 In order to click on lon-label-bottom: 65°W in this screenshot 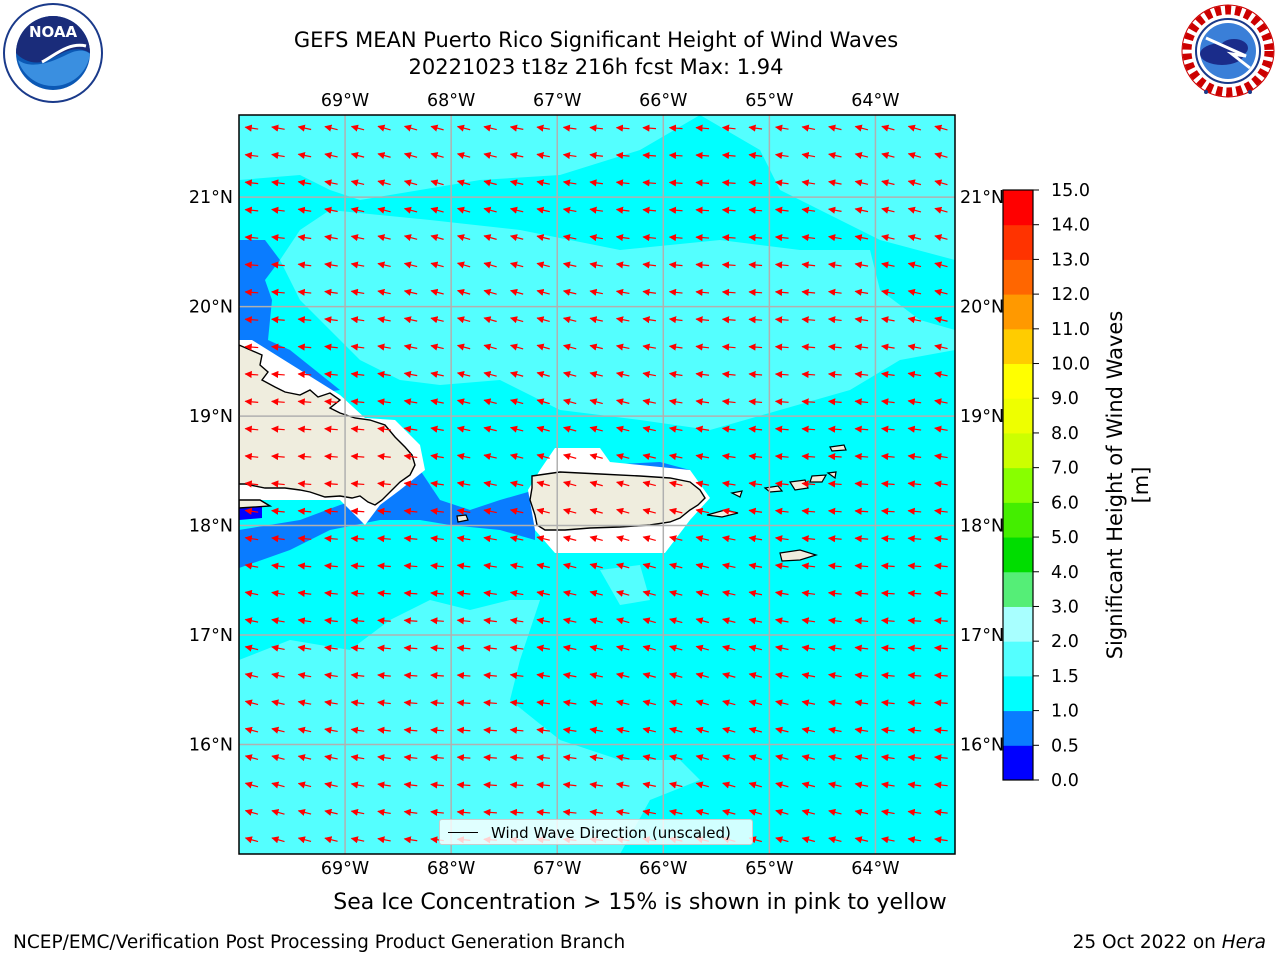, I will do `click(769, 869)`.